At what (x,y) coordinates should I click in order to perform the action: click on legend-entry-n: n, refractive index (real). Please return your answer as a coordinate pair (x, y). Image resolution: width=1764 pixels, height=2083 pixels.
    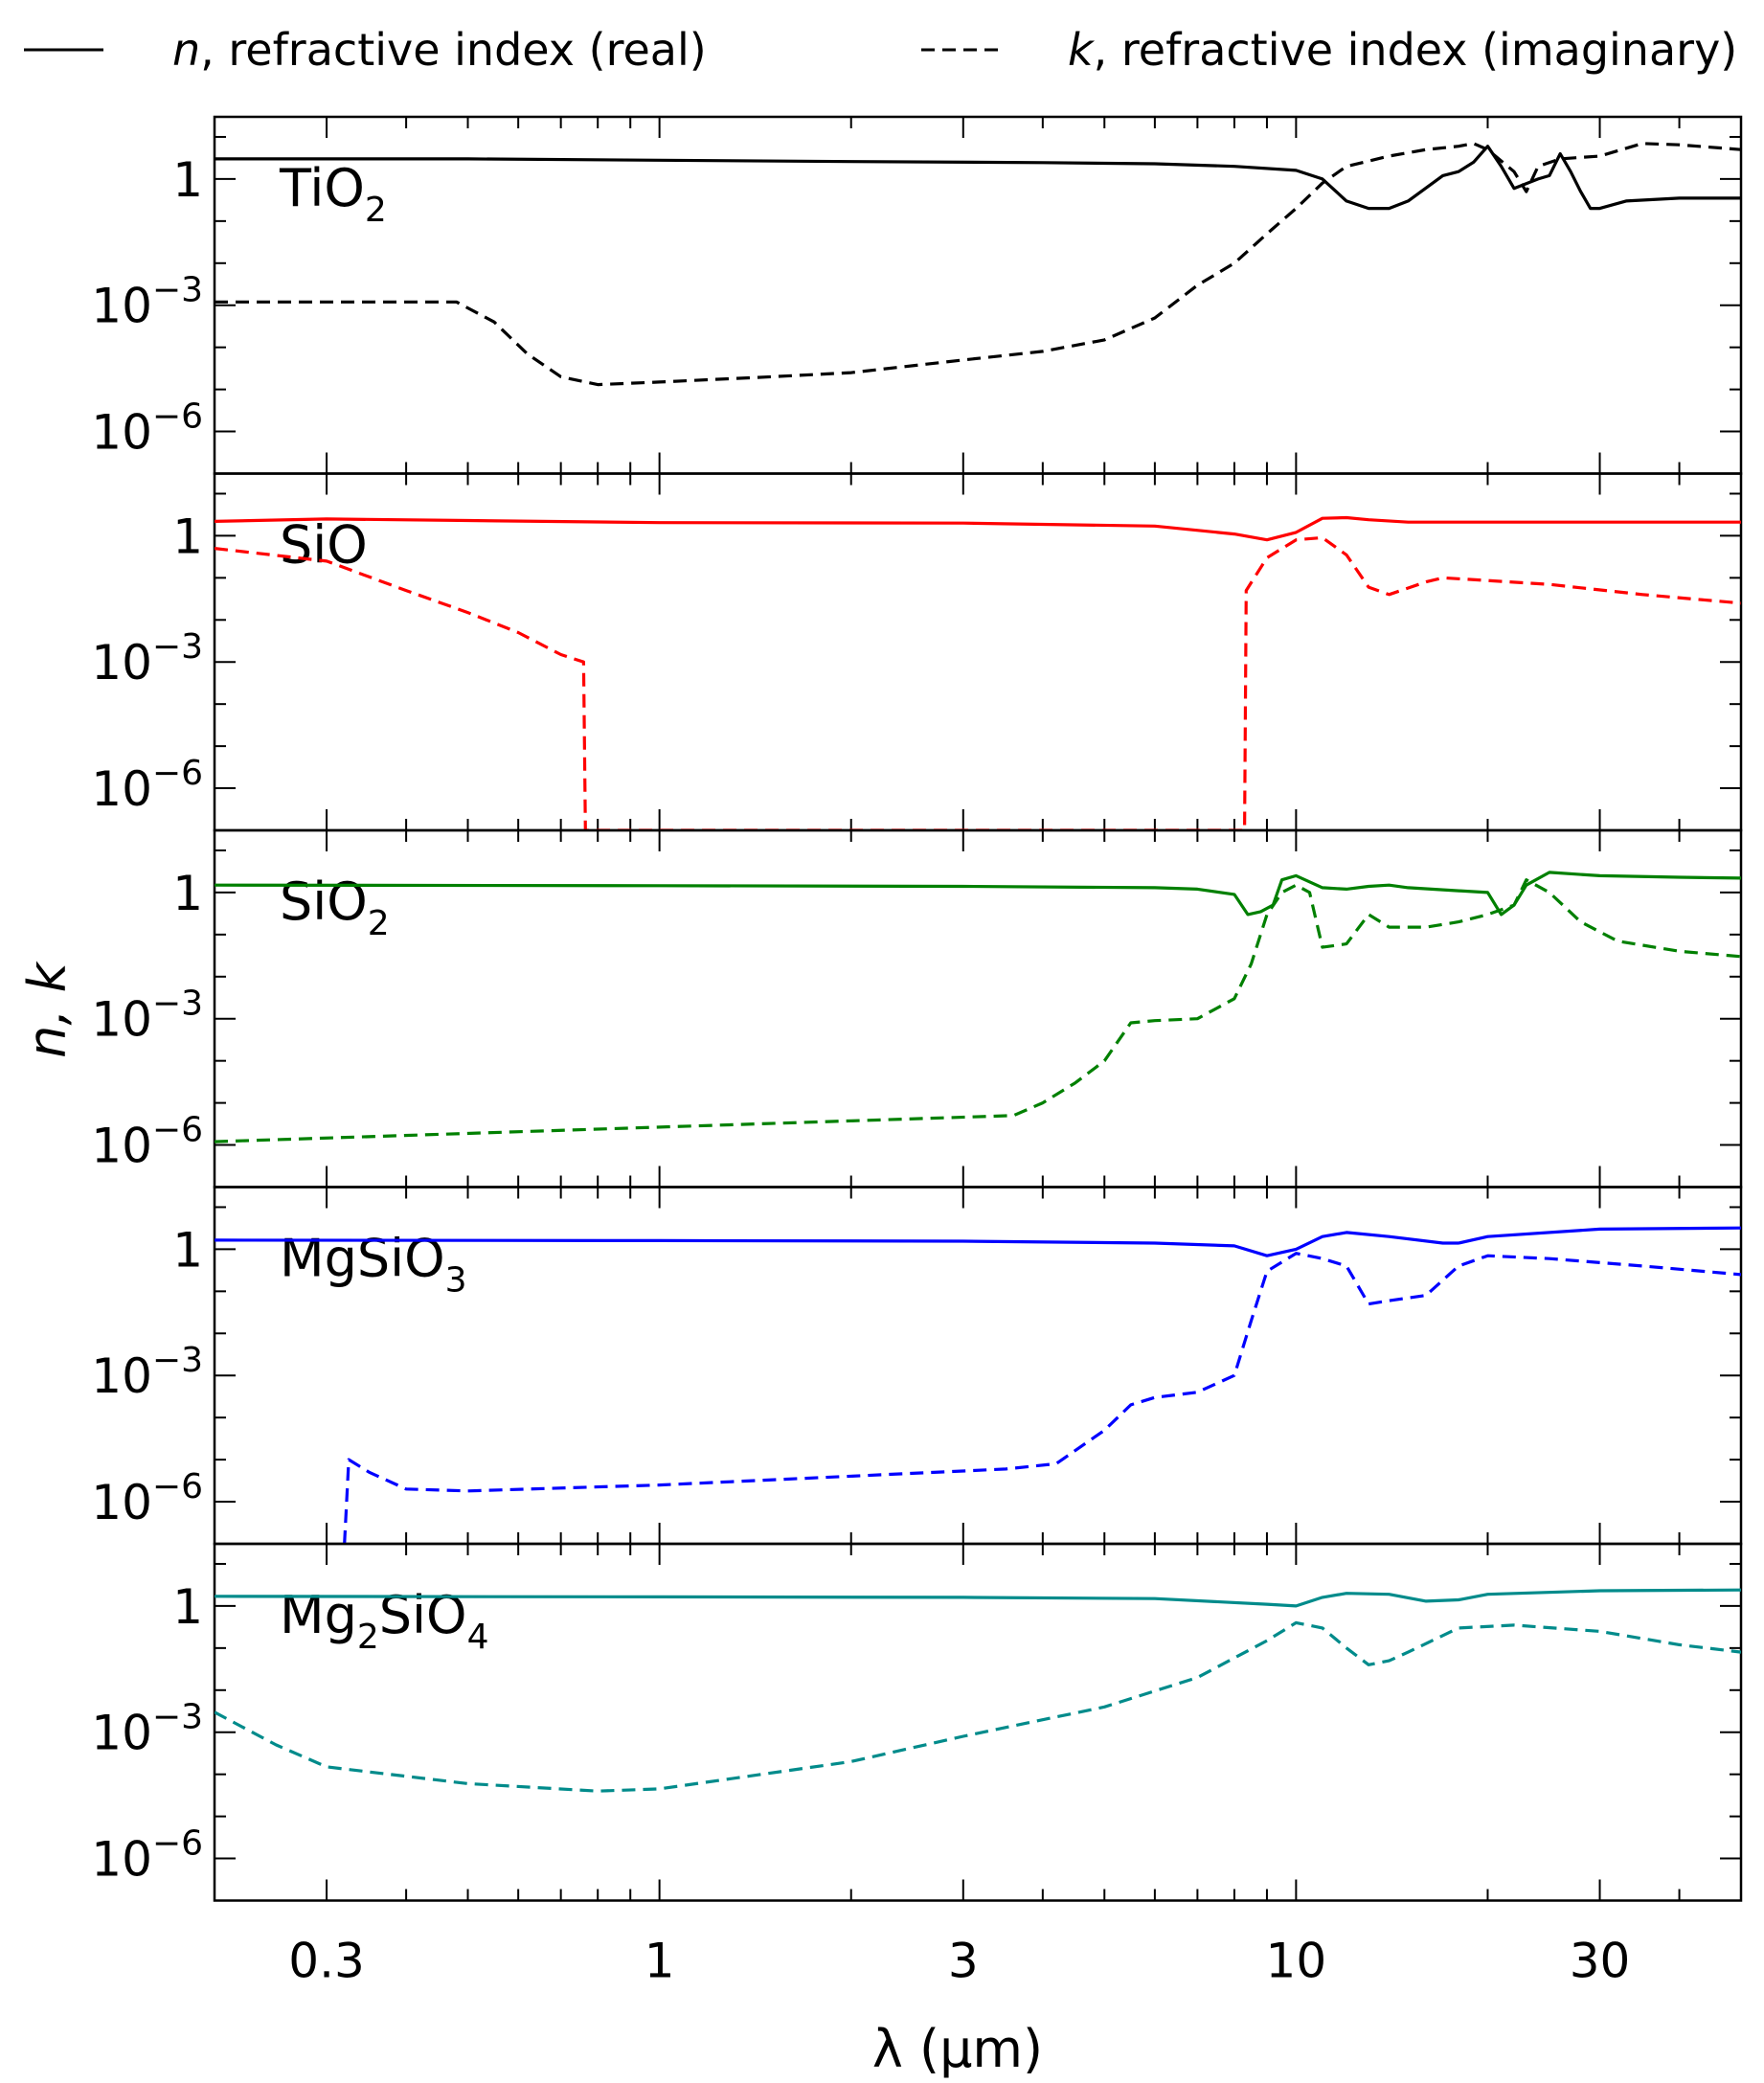
    Looking at the image, I should click on (439, 50).